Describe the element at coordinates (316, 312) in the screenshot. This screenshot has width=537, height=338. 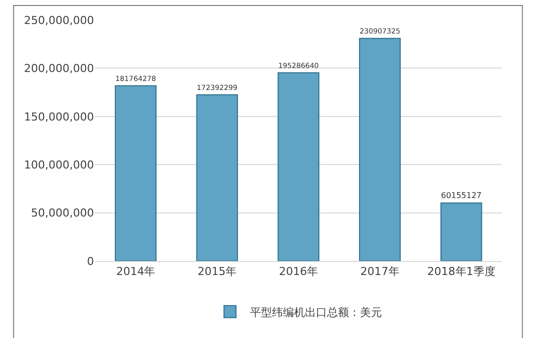
I see `legend-label: 平型纬编机出口总额：美元` at that location.